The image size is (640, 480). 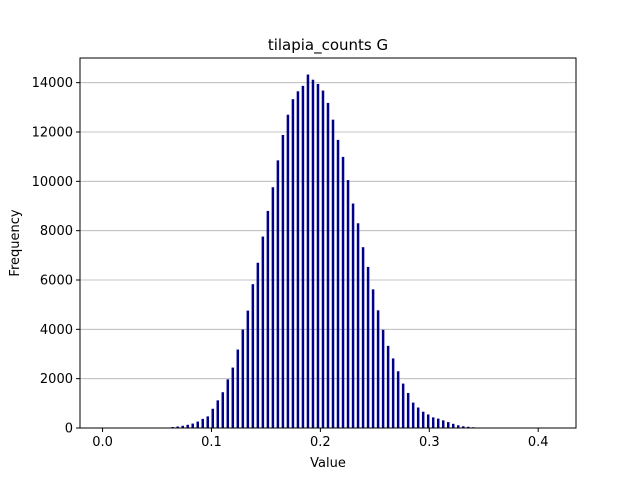 I want to click on x-tick-label: 0.3, so click(x=429, y=442).